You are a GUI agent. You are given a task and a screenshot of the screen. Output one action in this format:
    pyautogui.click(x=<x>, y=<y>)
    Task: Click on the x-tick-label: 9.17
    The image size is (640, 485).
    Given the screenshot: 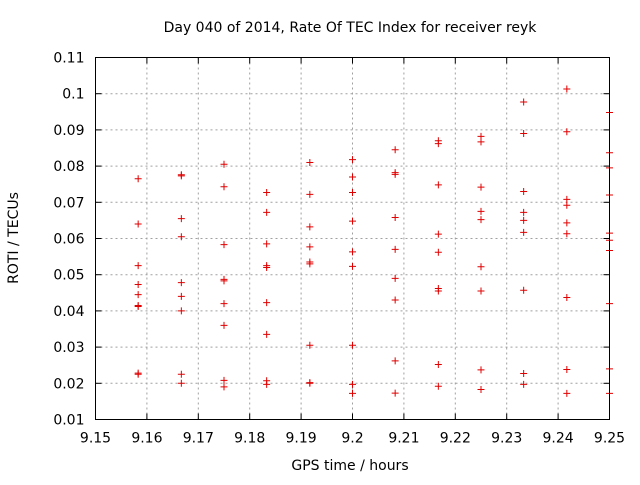 What is the action you would take?
    pyautogui.click(x=198, y=439)
    